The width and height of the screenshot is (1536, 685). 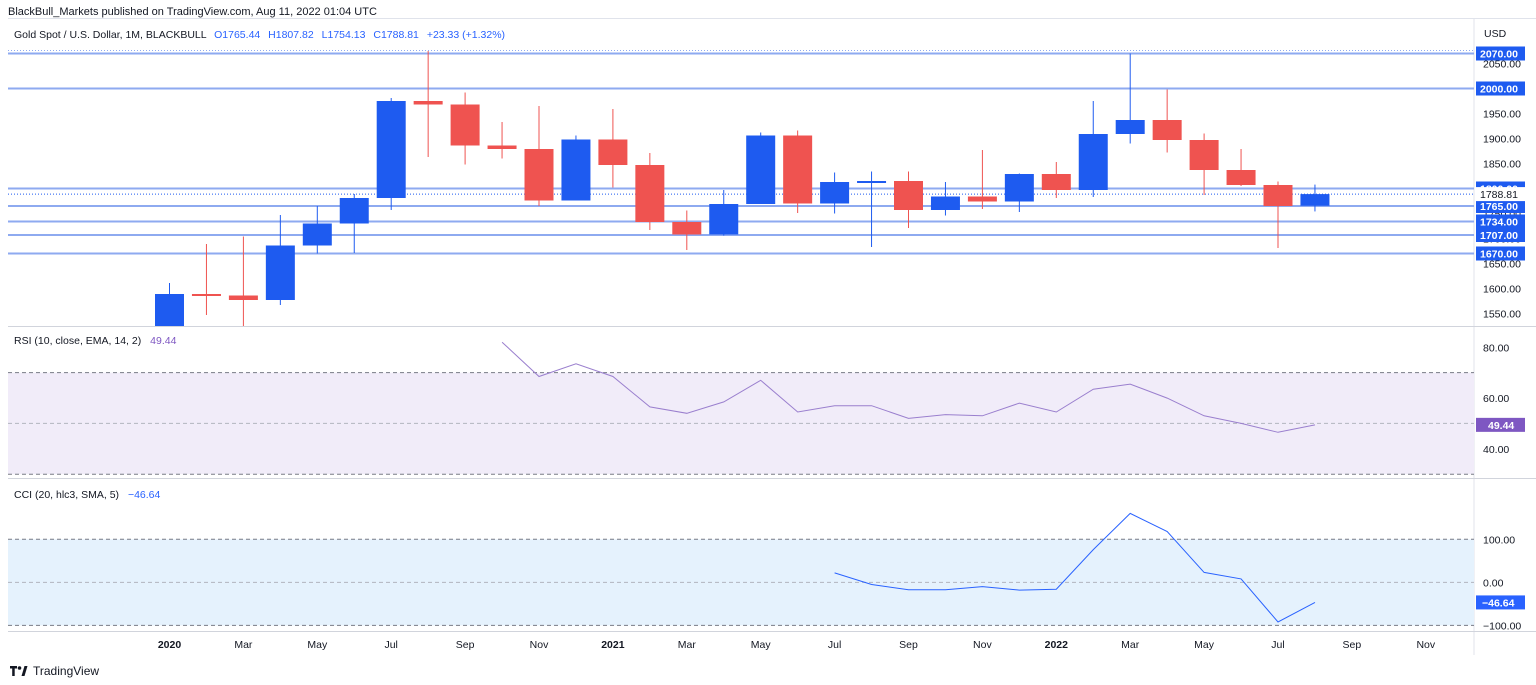 I want to click on current-price-tag-bg, so click(x=1500, y=194).